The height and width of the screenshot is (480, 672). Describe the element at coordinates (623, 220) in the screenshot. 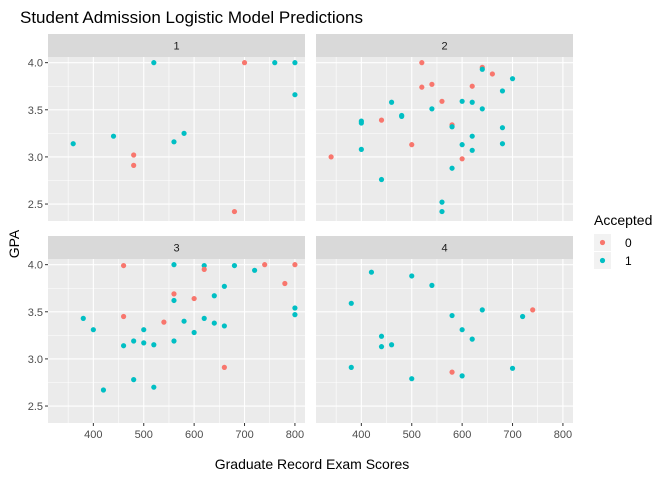

I see `legend-title: Accepted` at that location.